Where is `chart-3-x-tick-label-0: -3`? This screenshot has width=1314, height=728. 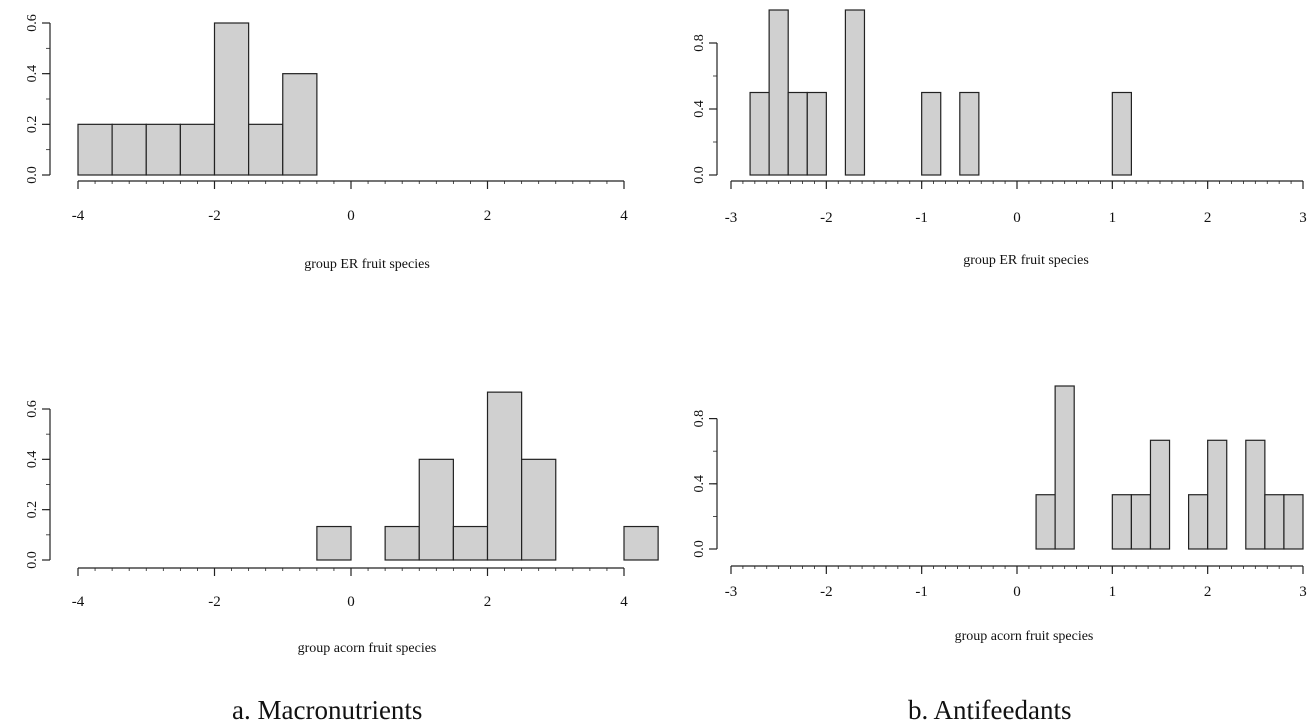 chart-3-x-tick-label-0: -3 is located at coordinates (731, 592).